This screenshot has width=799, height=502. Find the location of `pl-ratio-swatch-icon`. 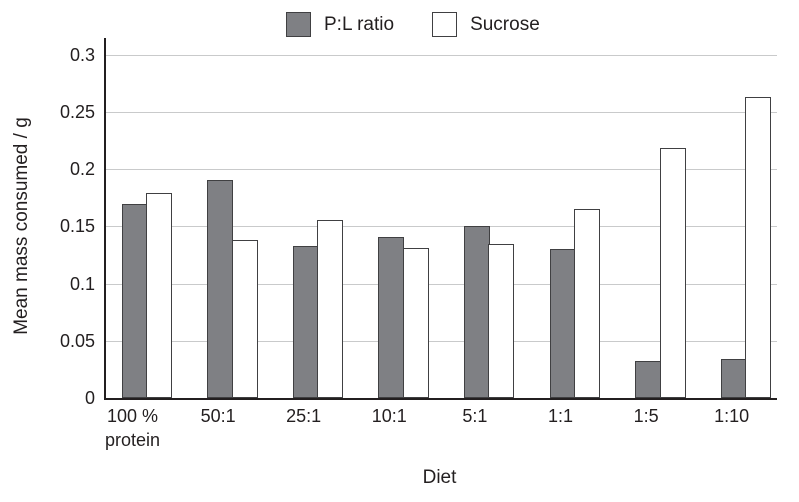

pl-ratio-swatch-icon is located at coordinates (298, 24).